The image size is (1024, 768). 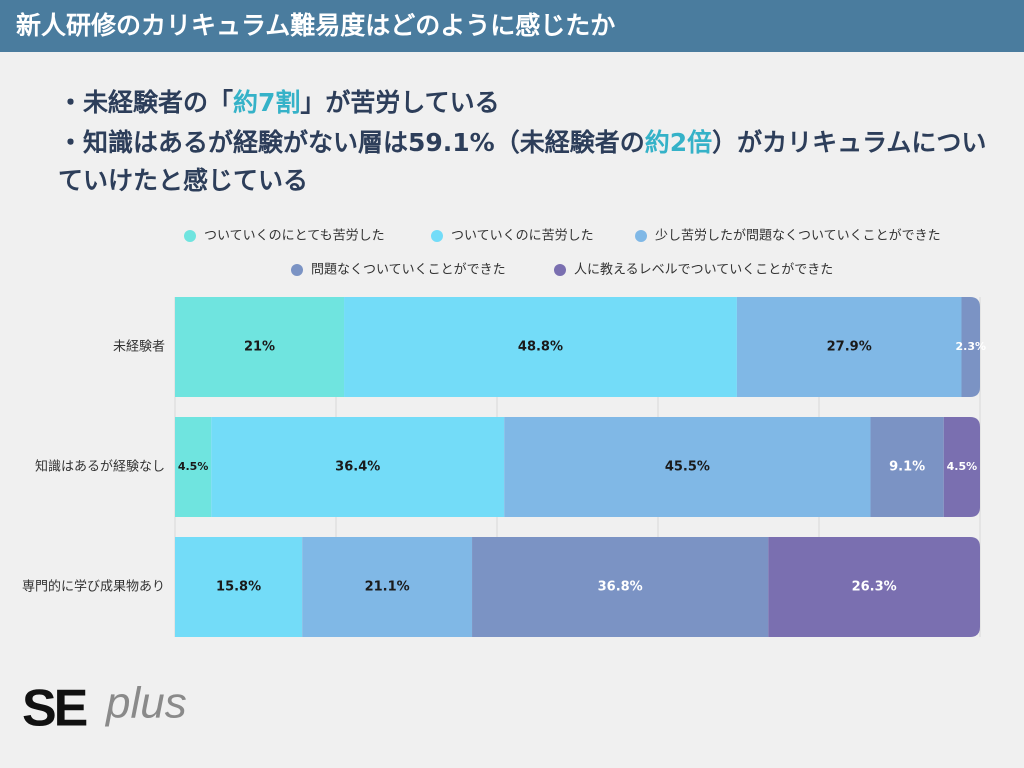 I want to click on value-label: 21%, so click(x=259, y=347).